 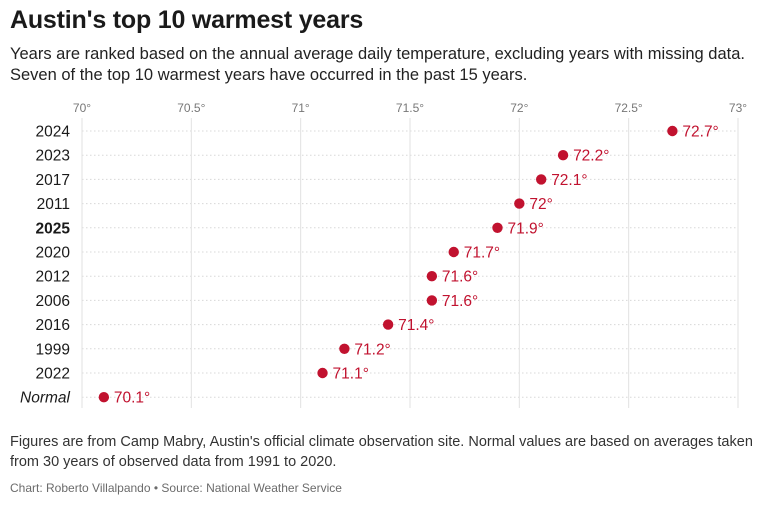 What do you see at coordinates (53, 277) in the screenshot?
I see `y-category-label: 2012` at bounding box center [53, 277].